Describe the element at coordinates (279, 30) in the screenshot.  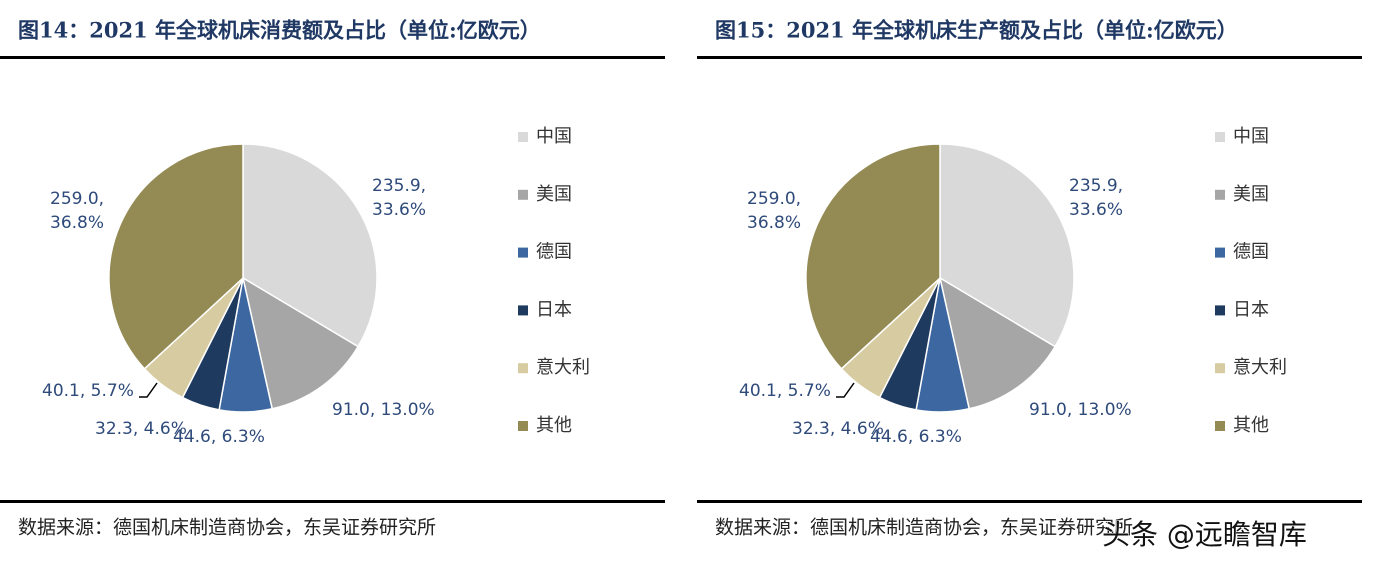
I see `chart-title: 图14：2021 年全球机床消费额及占比（单位:亿欧元）` at that location.